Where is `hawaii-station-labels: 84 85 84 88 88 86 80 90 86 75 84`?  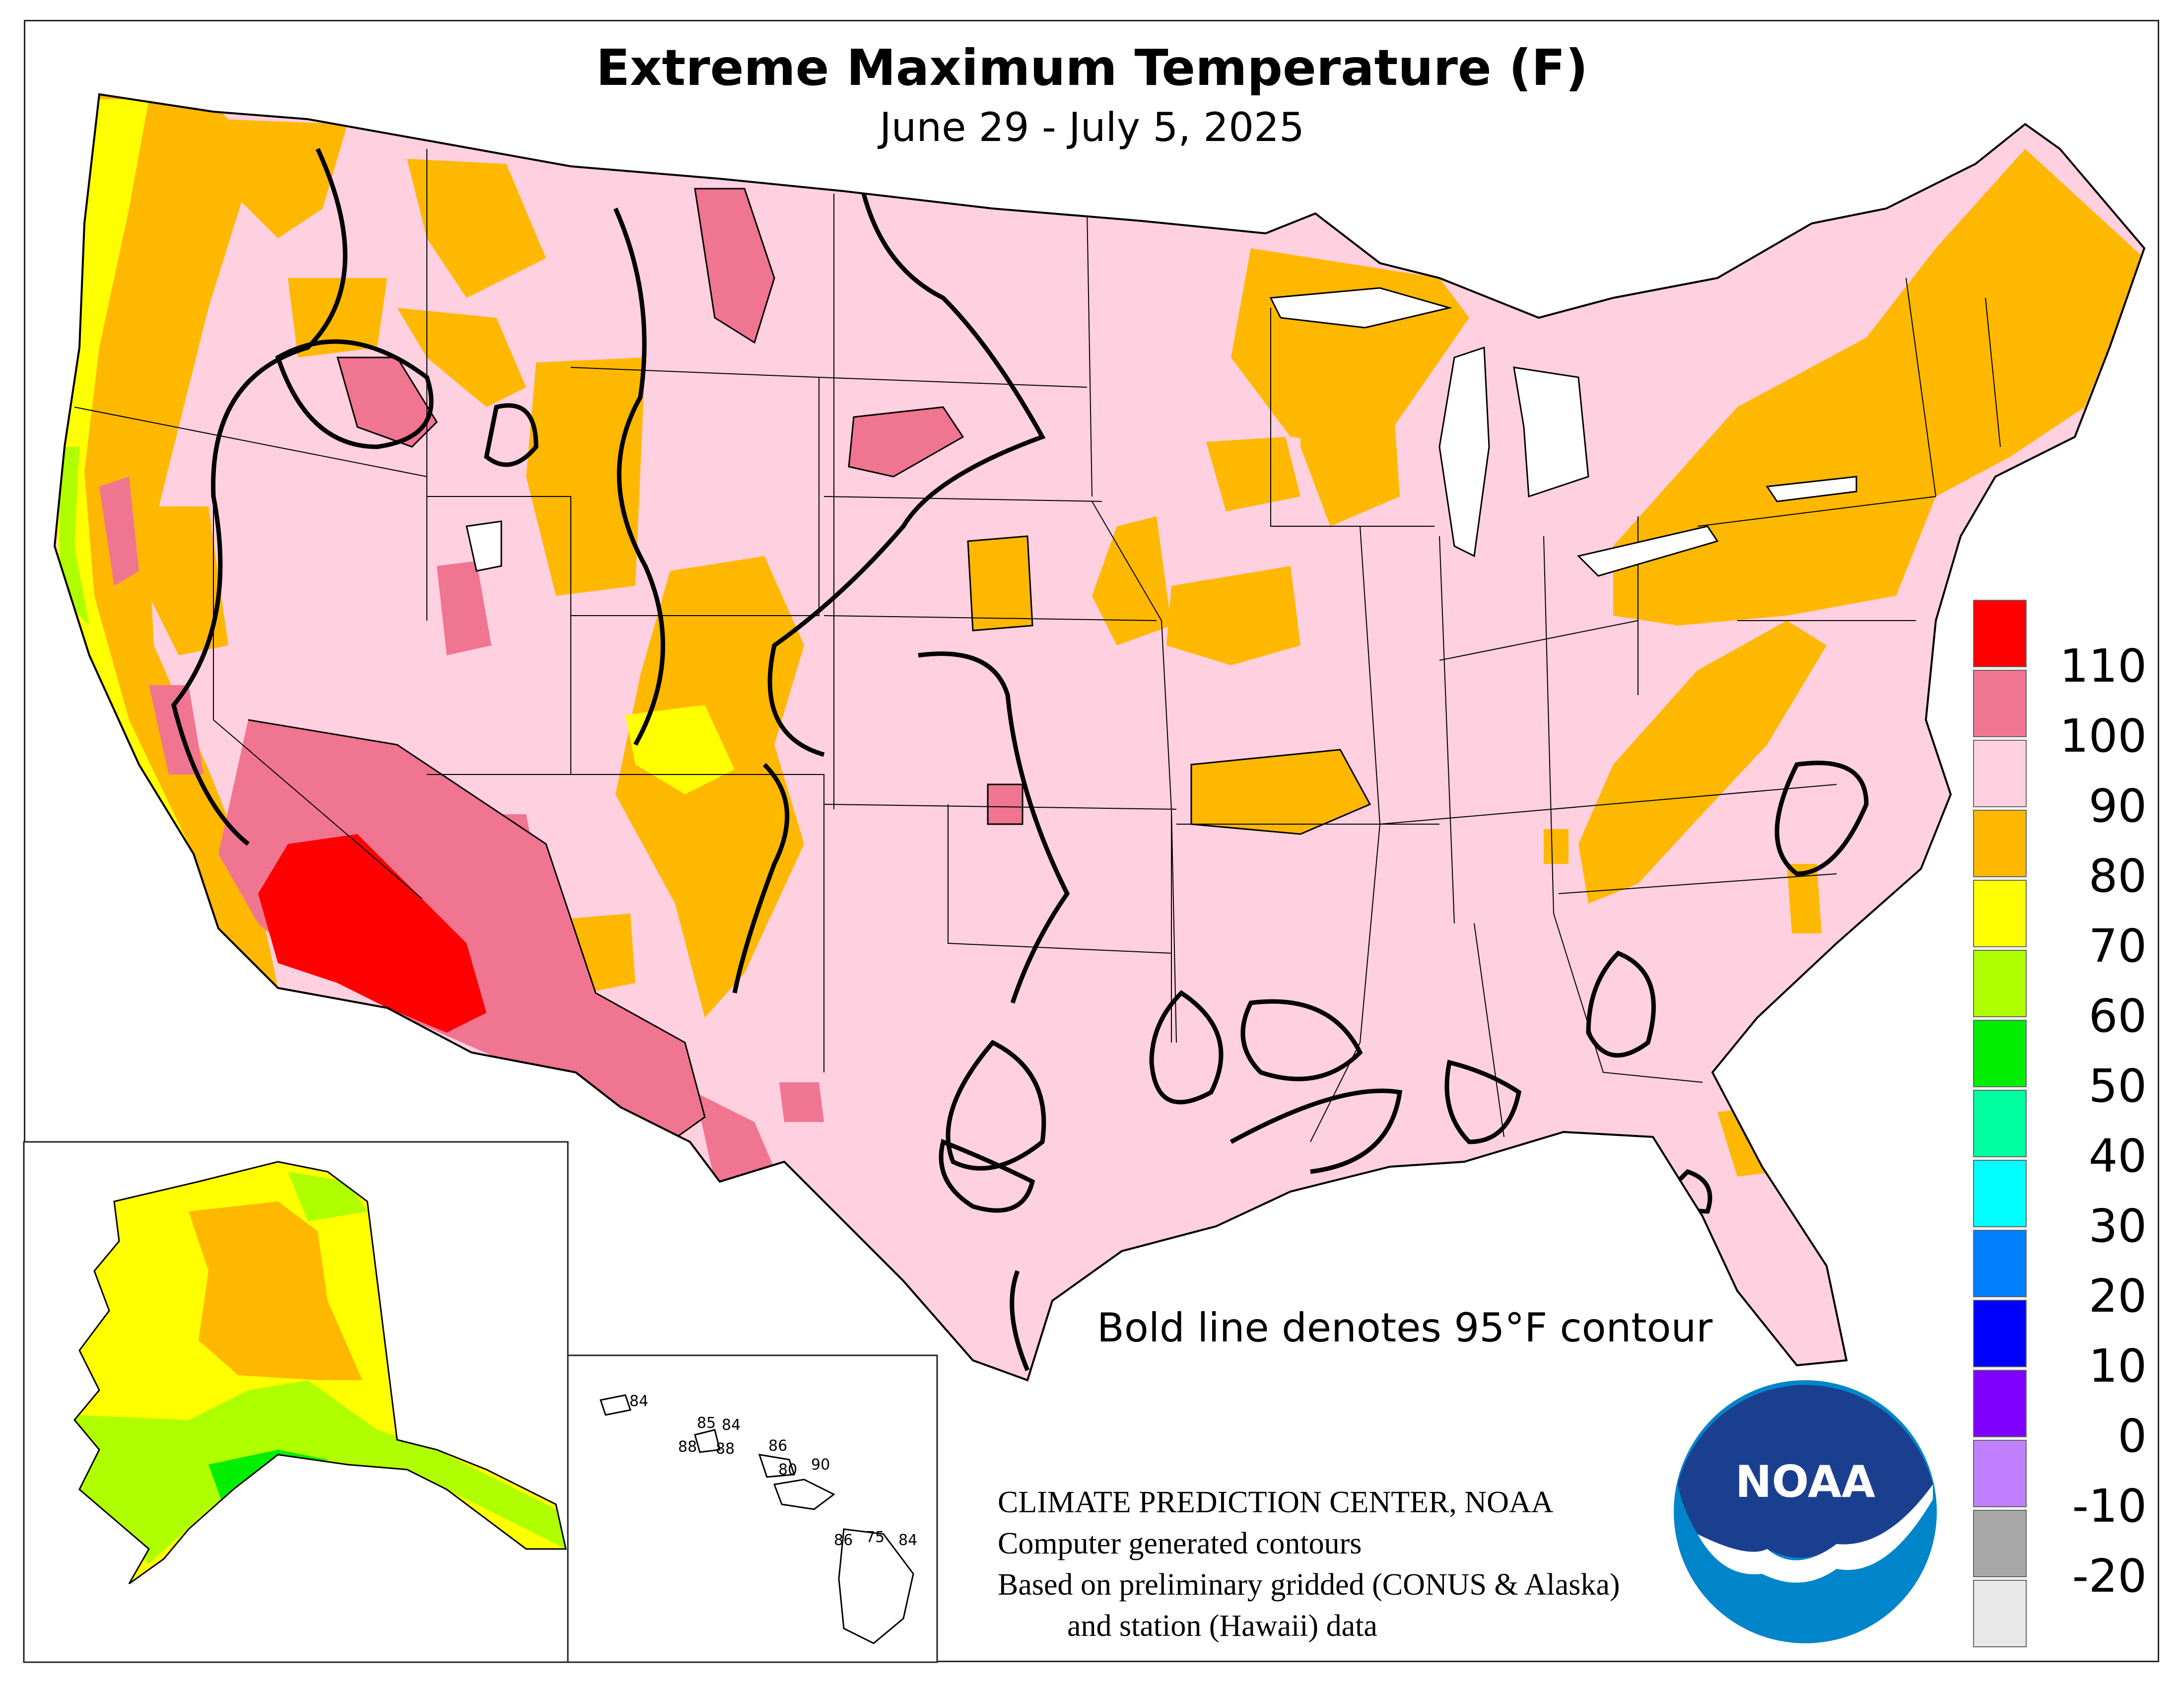 hawaii-station-labels: 84 85 84 88 88 86 80 90 86 75 84 is located at coordinates (773, 1471).